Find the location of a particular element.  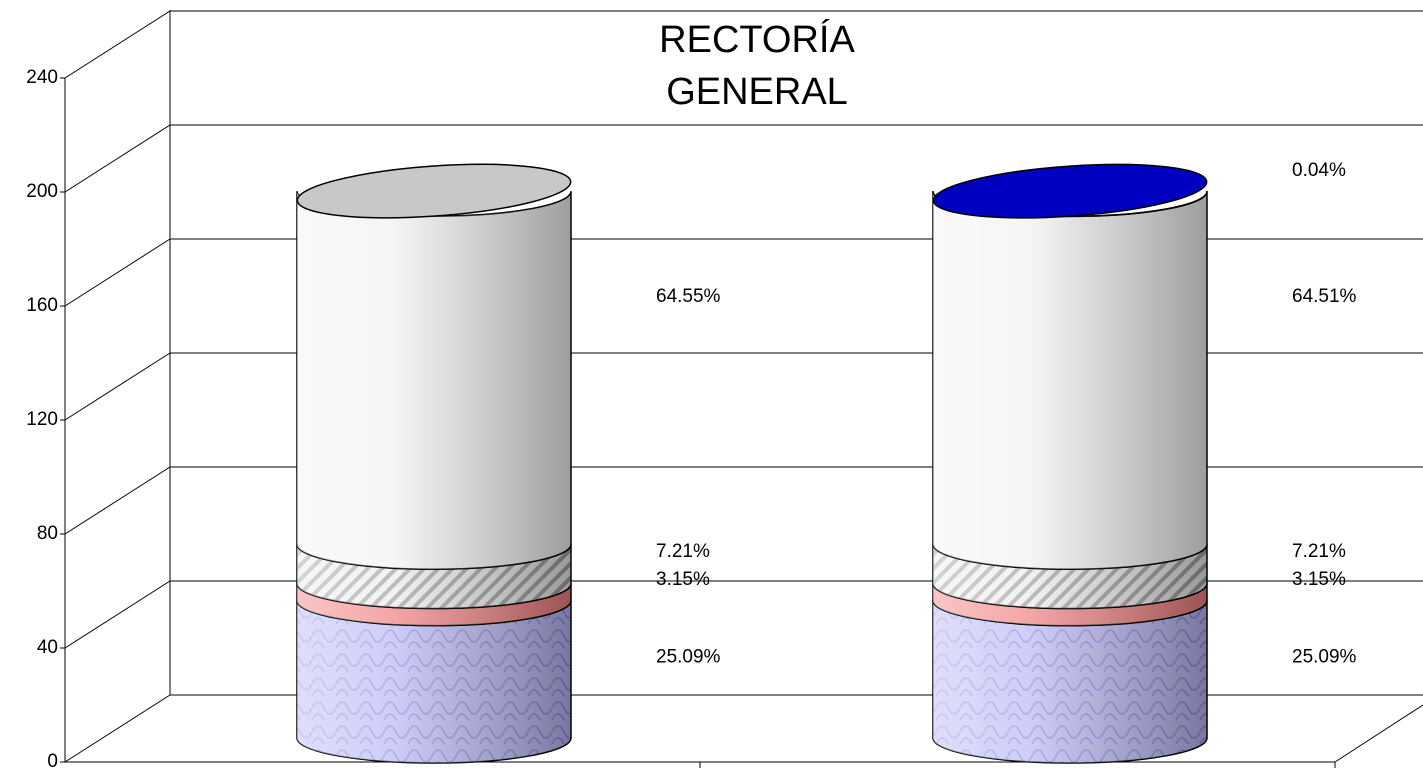

y-tick-label: 200 is located at coordinates (42, 191).